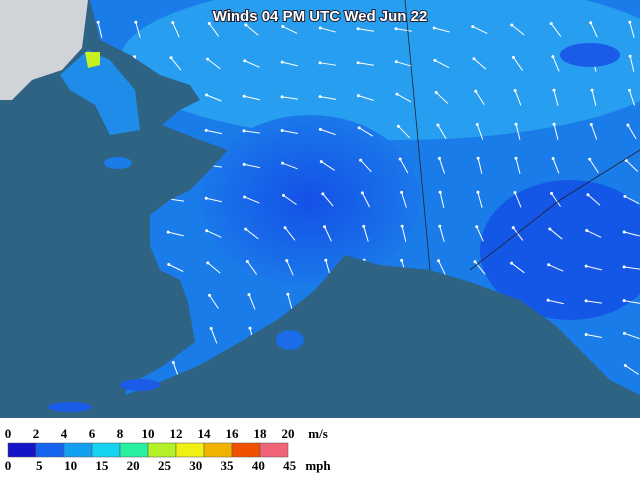 This screenshot has height=480, width=640. I want to click on ms-tick-label: 12, so click(176, 433).